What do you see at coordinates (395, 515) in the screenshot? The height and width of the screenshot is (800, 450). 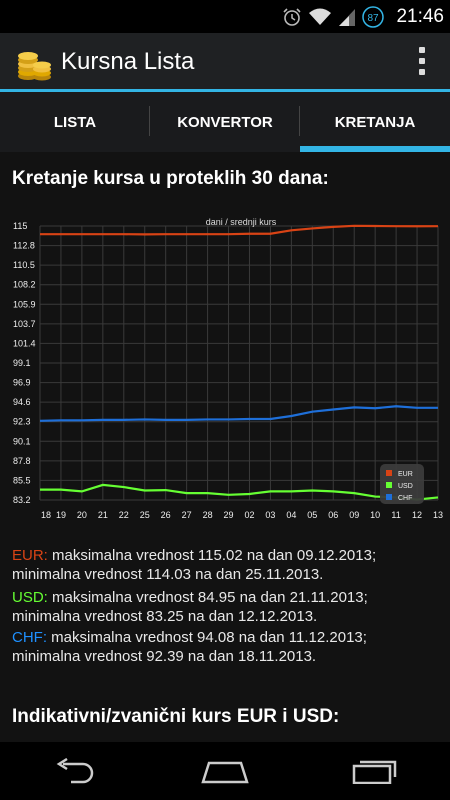 I see `x-tick-label: 11` at bounding box center [395, 515].